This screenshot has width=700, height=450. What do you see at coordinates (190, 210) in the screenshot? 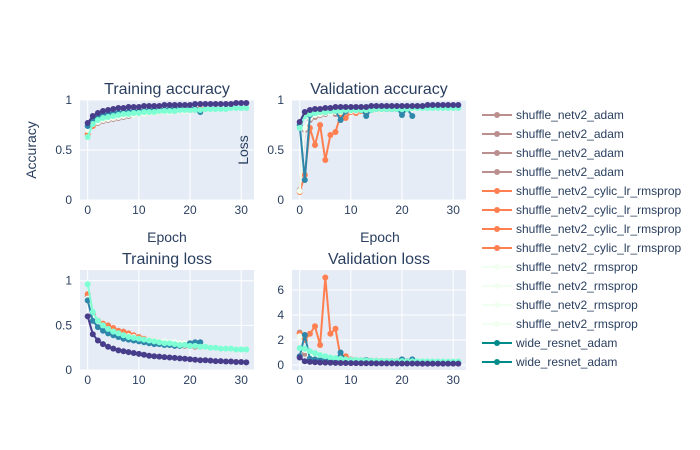
I see `subplot-1-x-tick-label: 20` at bounding box center [190, 210].